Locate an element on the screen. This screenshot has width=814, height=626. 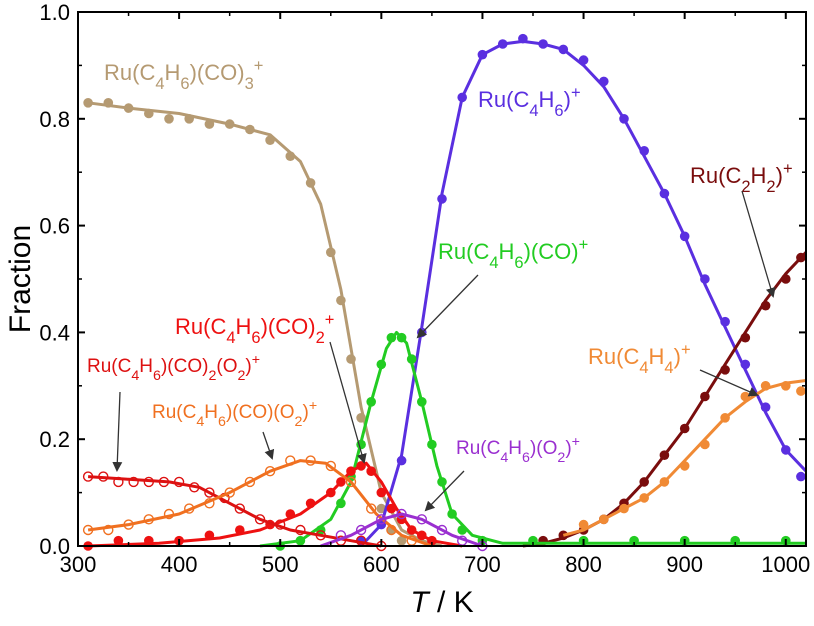
x-tick-label: 700 is located at coordinates (482, 564).